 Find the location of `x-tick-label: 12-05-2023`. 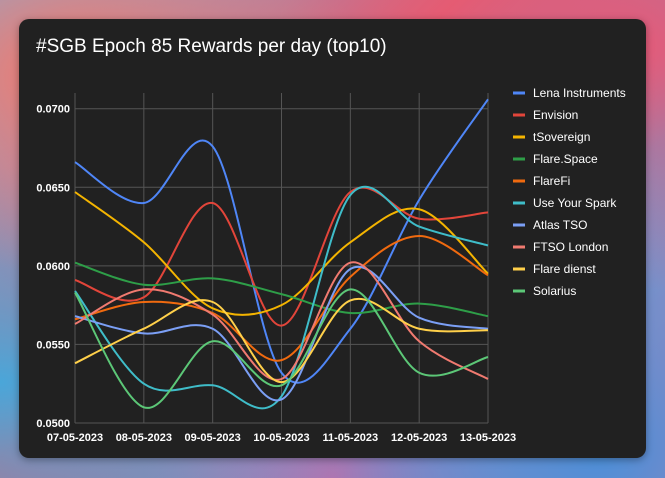

x-tick-label: 12-05-2023 is located at coordinates (419, 438).